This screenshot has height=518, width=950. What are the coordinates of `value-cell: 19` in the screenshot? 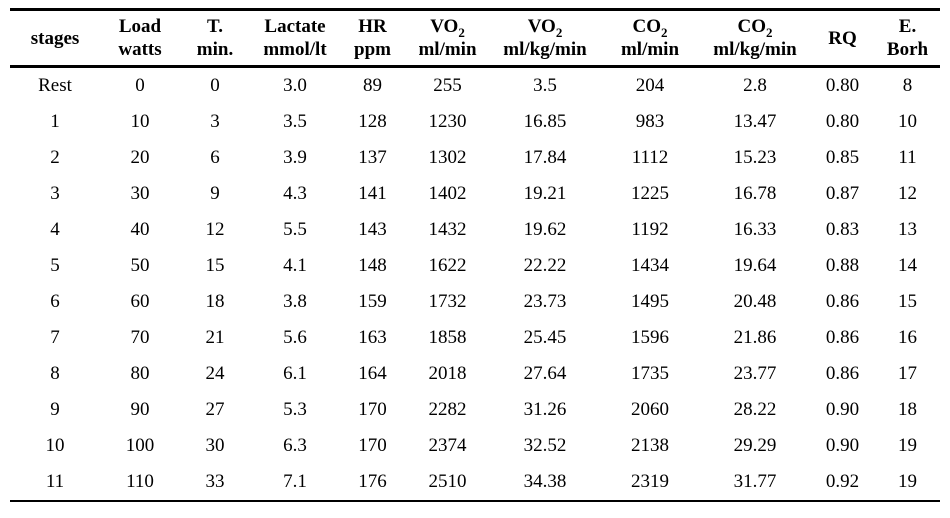 It's located at (907, 481).